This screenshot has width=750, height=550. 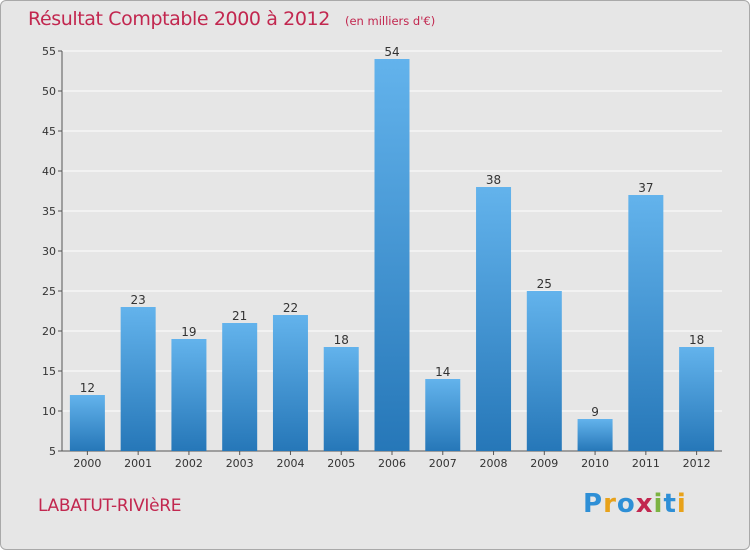 I want to click on x-tick-label: 2004, so click(x=290, y=463).